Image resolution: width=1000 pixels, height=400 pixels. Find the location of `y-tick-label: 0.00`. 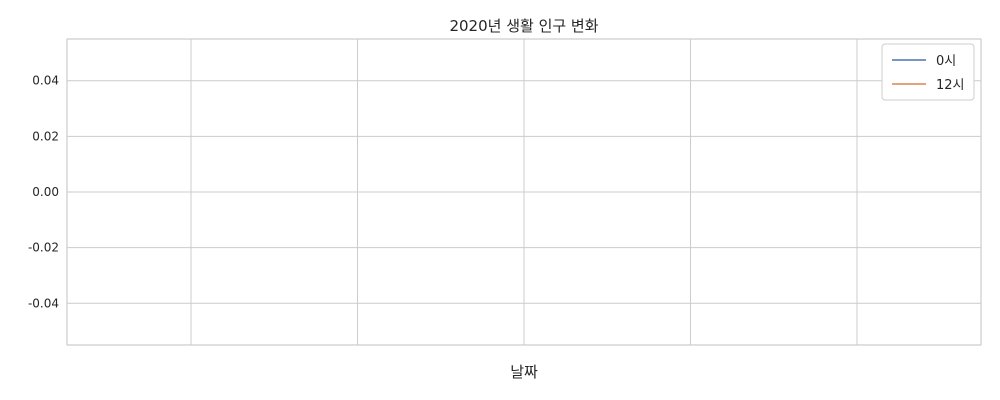

y-tick-label: 0.00 is located at coordinates (45, 192).